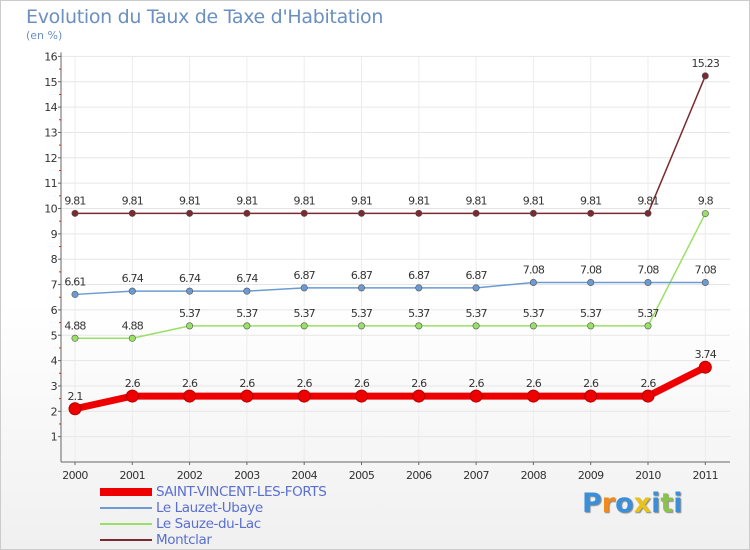  What do you see at coordinates (54, 335) in the screenshot?
I see `y-tick-label: 5` at bounding box center [54, 335].